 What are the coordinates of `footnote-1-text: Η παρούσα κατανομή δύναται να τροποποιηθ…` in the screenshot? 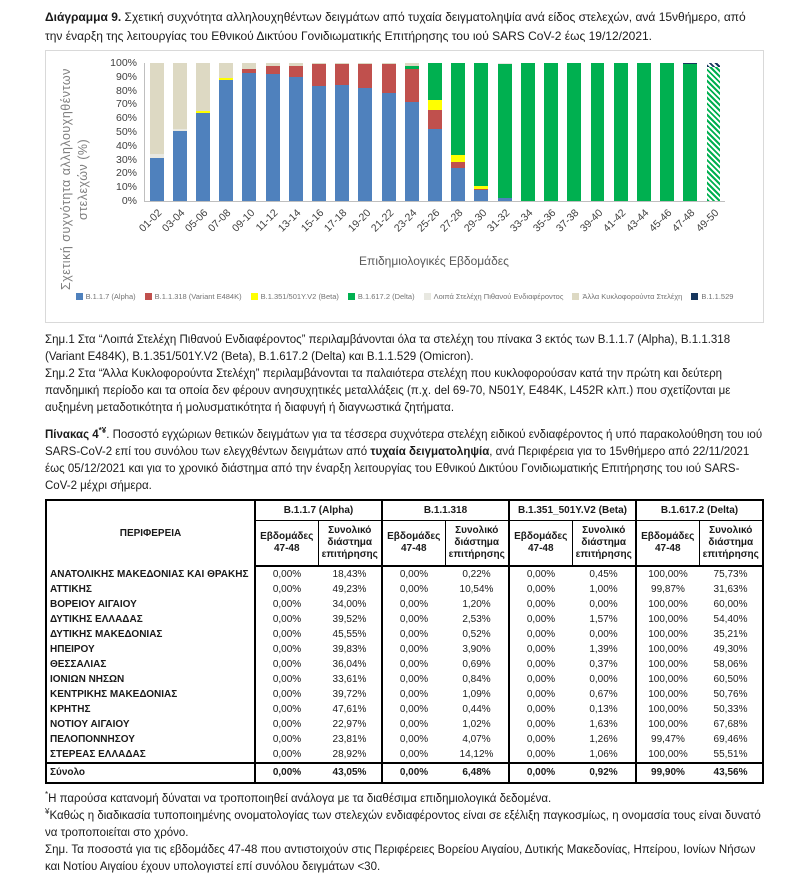 It's located at (300, 799).